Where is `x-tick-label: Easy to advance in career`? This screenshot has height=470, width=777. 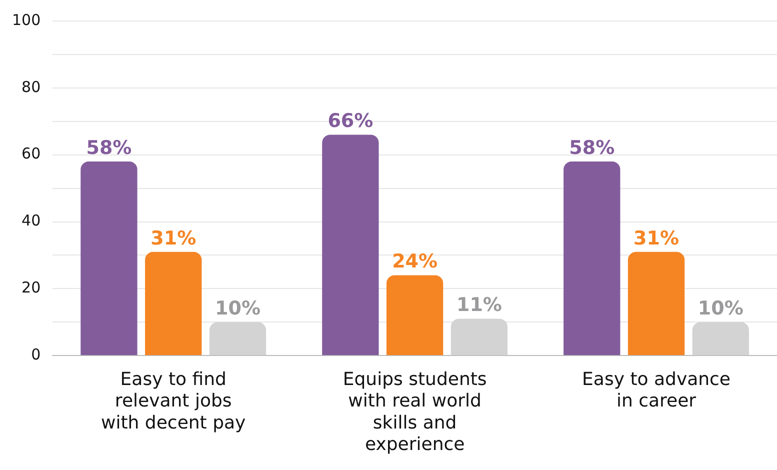
x-tick-label: Easy to advance in career is located at coordinates (656, 390).